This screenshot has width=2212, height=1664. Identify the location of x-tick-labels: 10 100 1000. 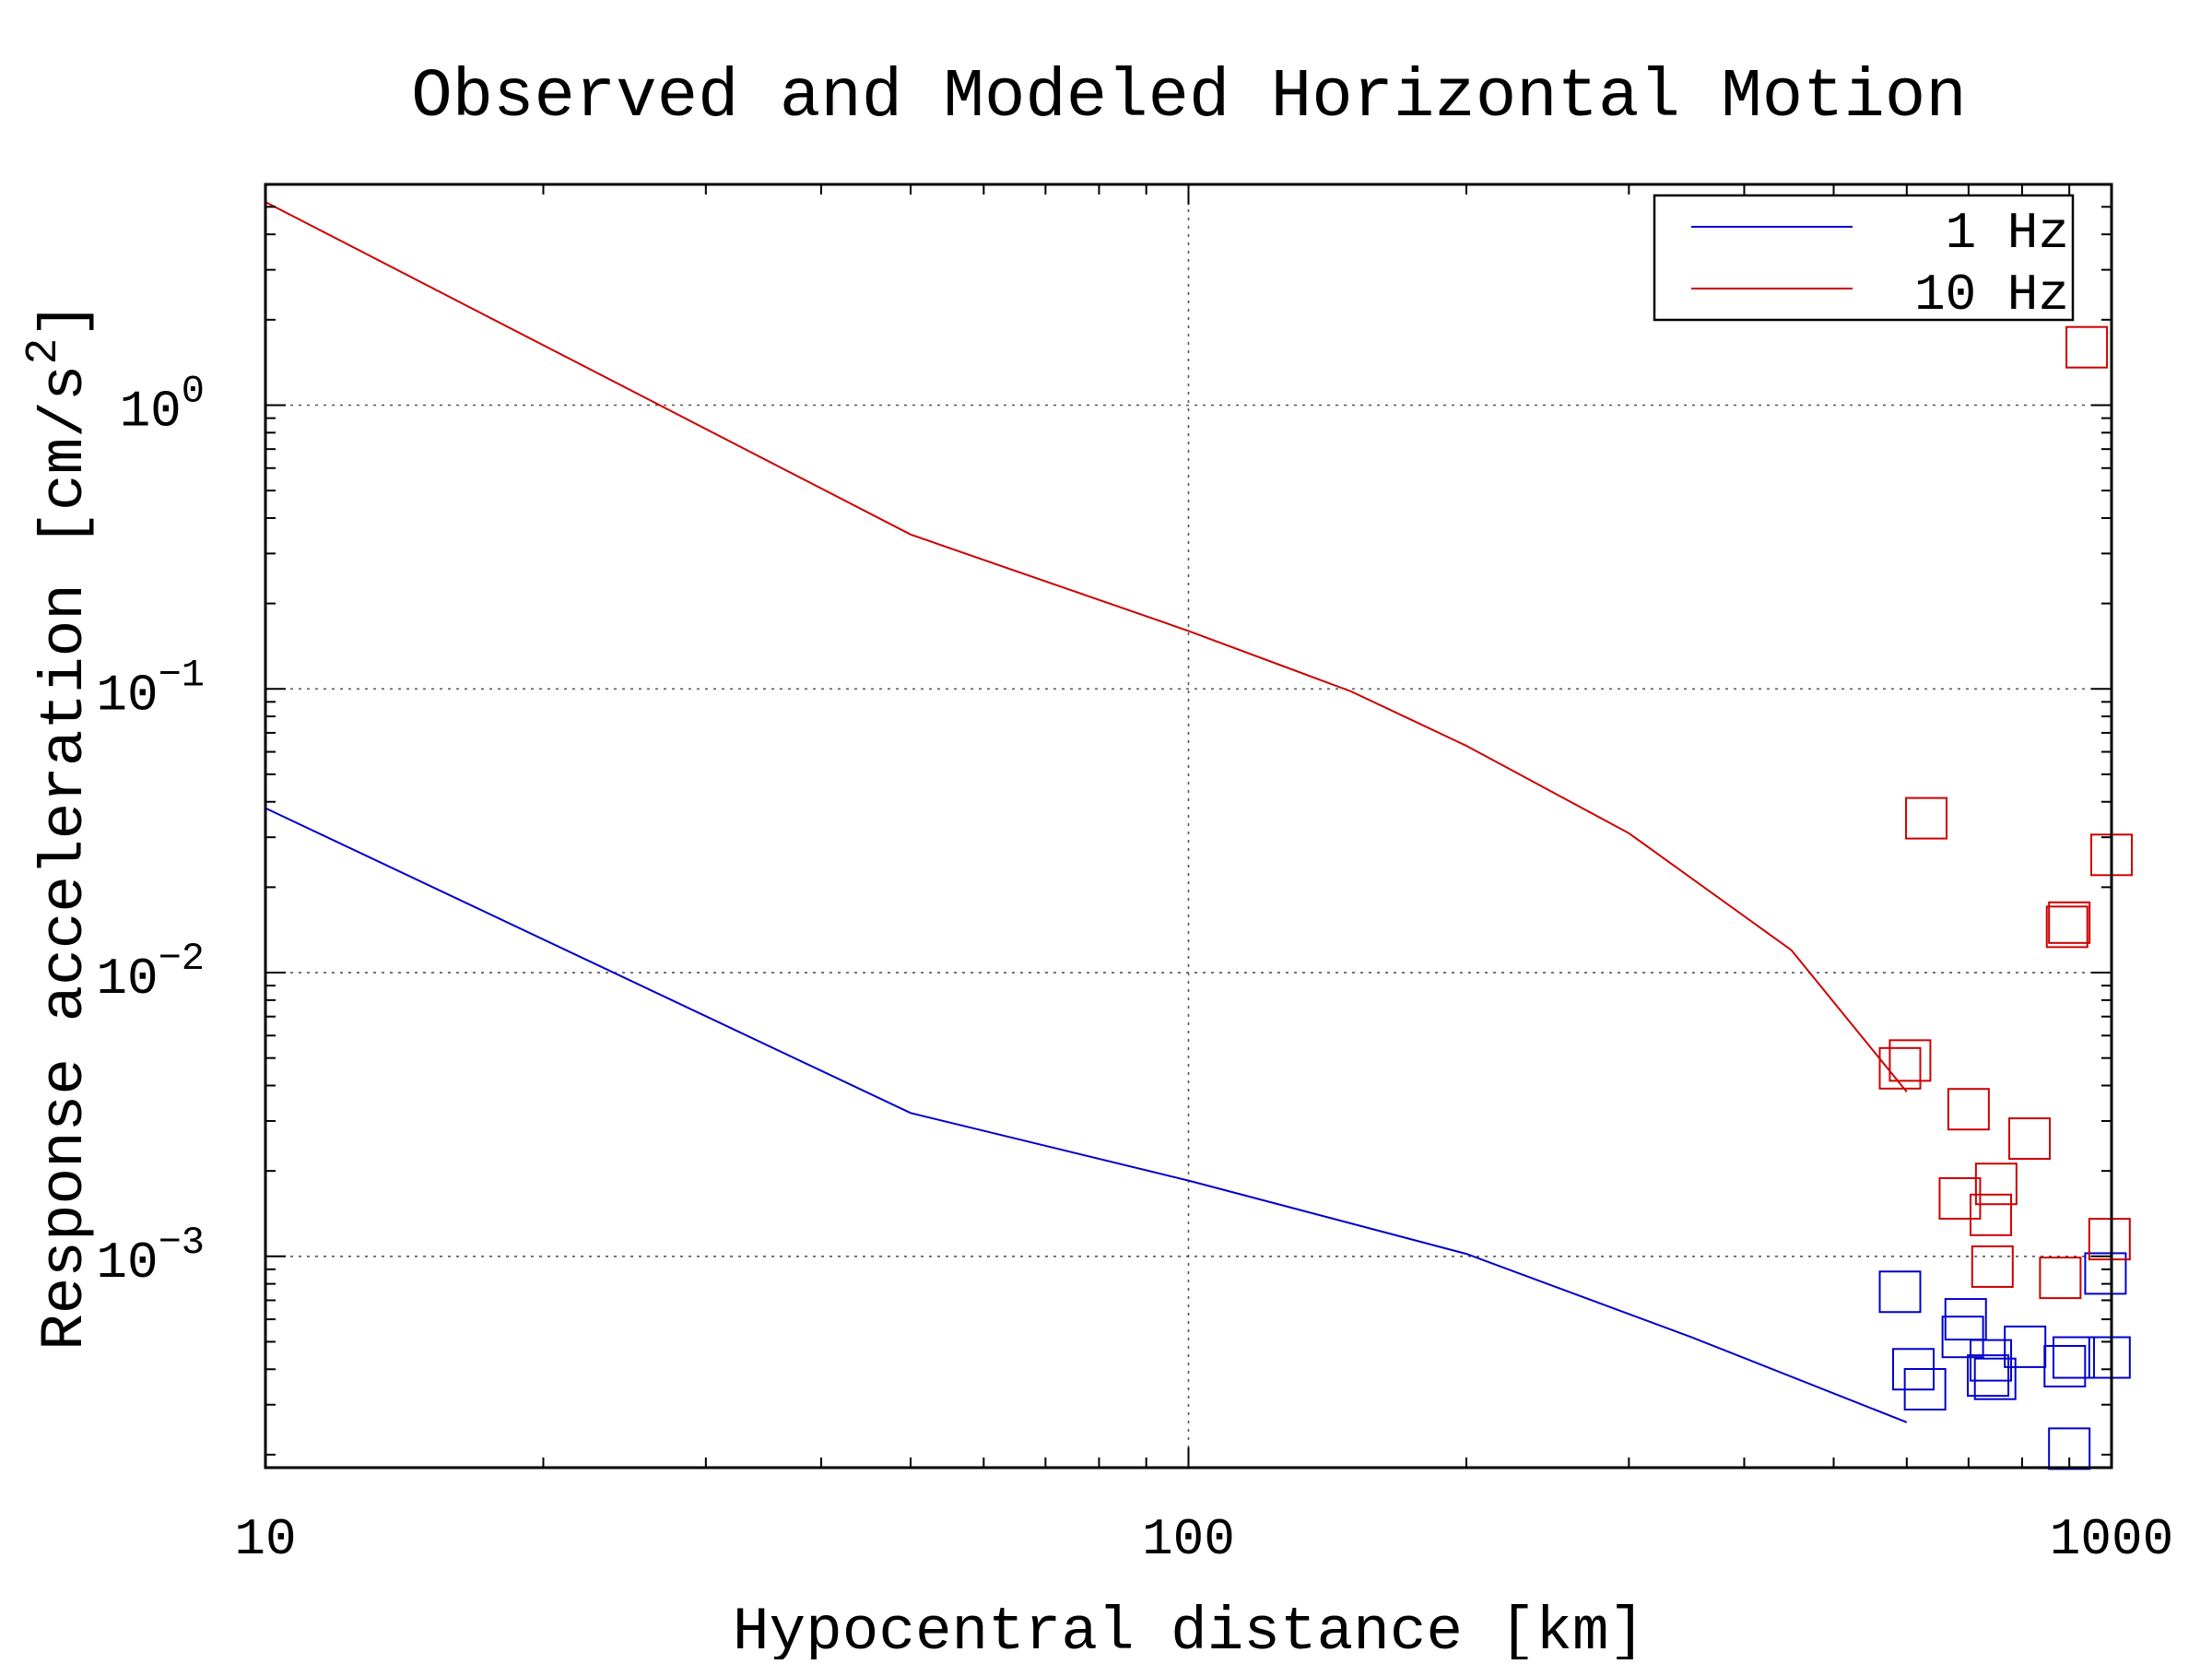
(1203, 1539).